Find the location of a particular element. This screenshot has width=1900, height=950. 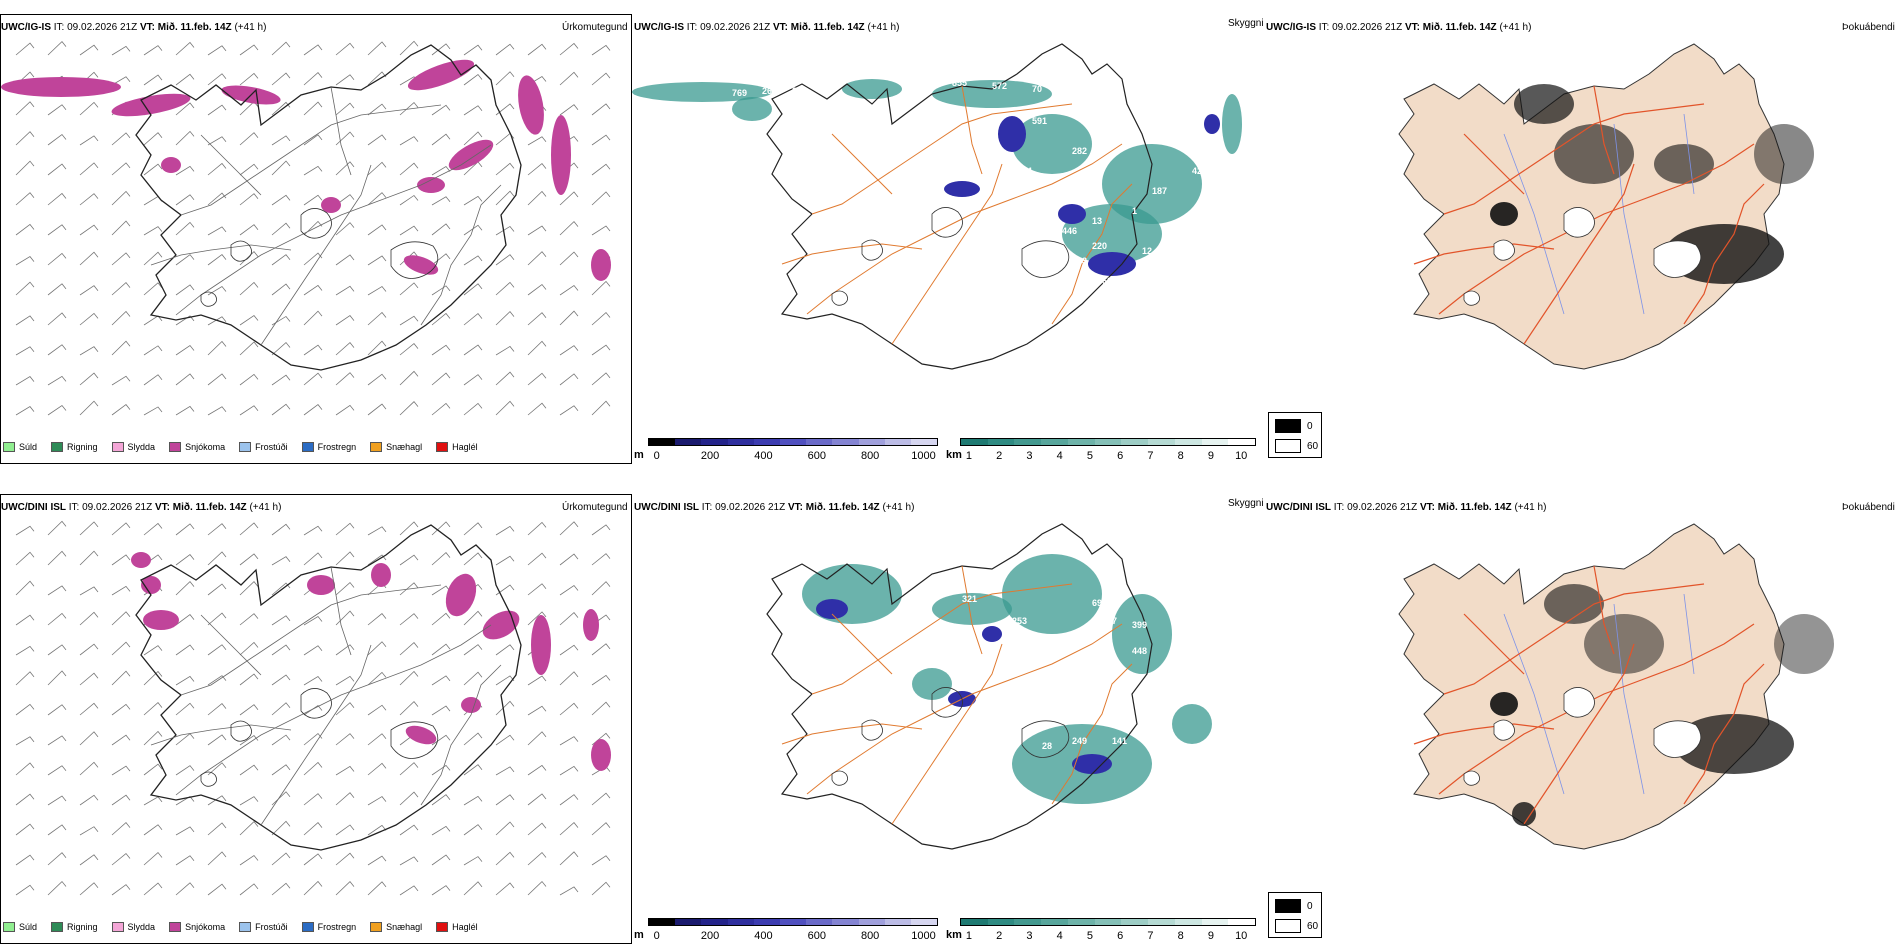

visibility-title-row2: Skyggni is located at coordinates (1246, 503).